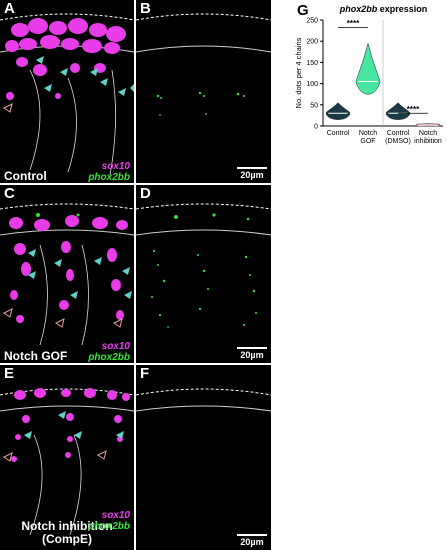 This screenshot has width=447, height=550. I want to click on panel-e-condition: Notch inhibition (CompE), so click(67, 533).